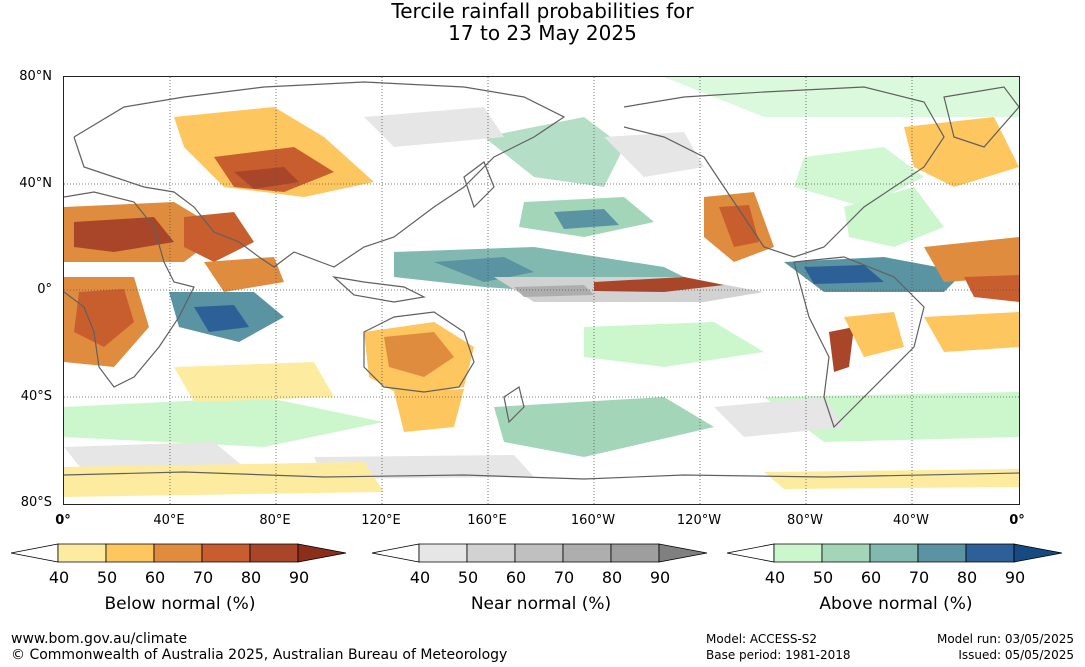  I want to click on lon-label-0-right: 0°, so click(1017, 520).